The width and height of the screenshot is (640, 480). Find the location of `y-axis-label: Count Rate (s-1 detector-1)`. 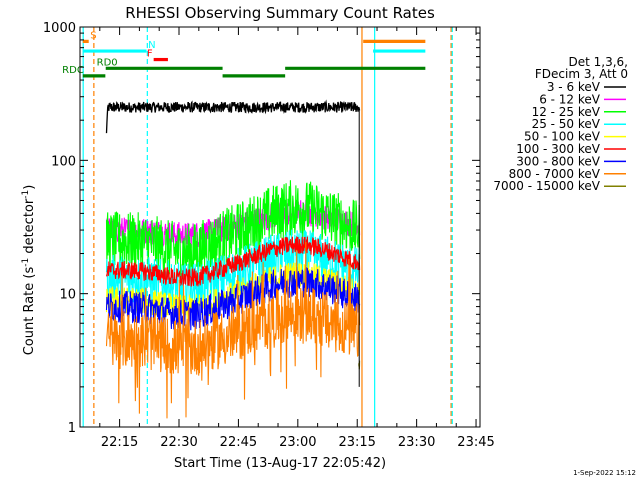

y-axis-label: Count Rate (s-1 detector-1) is located at coordinates (29, 270).